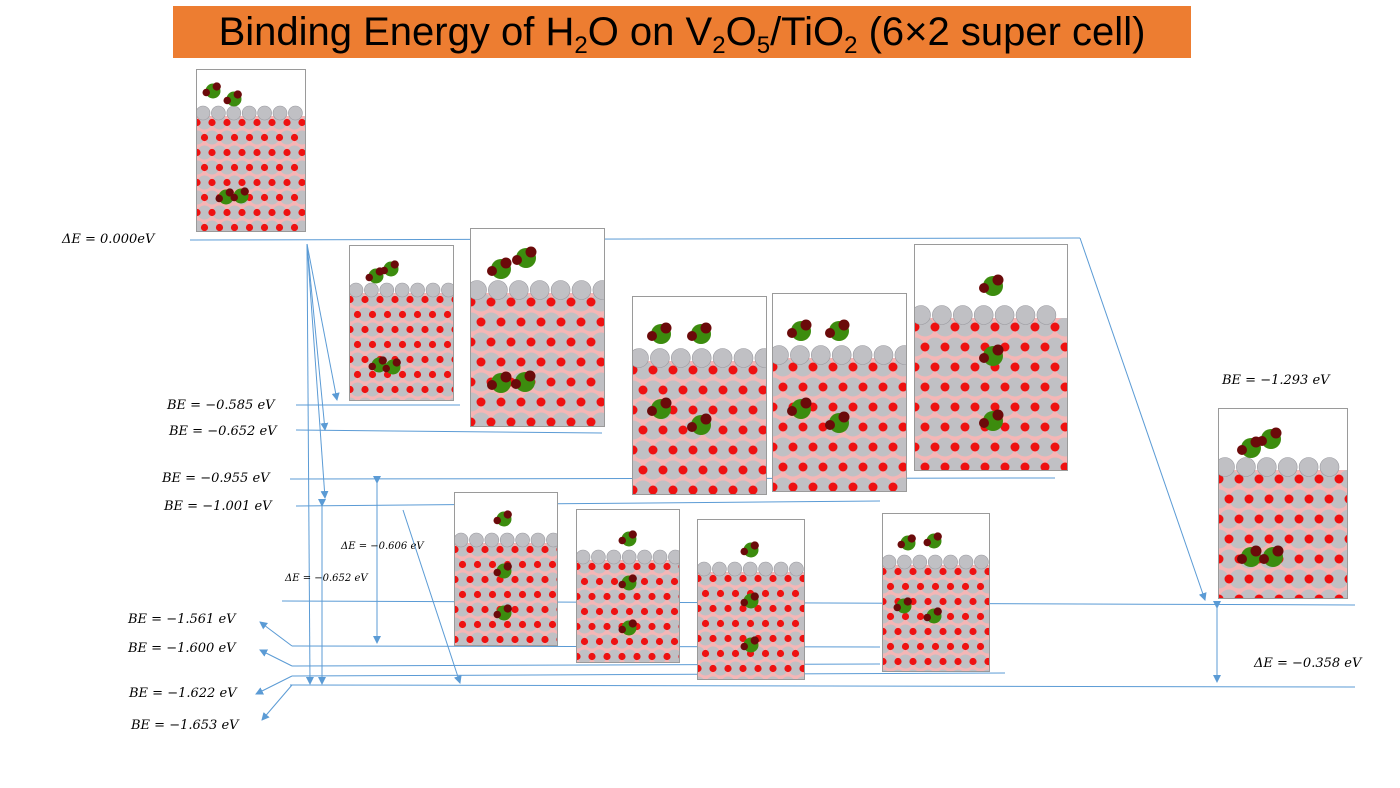 This screenshot has height=788, width=1400. I want to click on arrow-mid-diag, so click(432, 596).